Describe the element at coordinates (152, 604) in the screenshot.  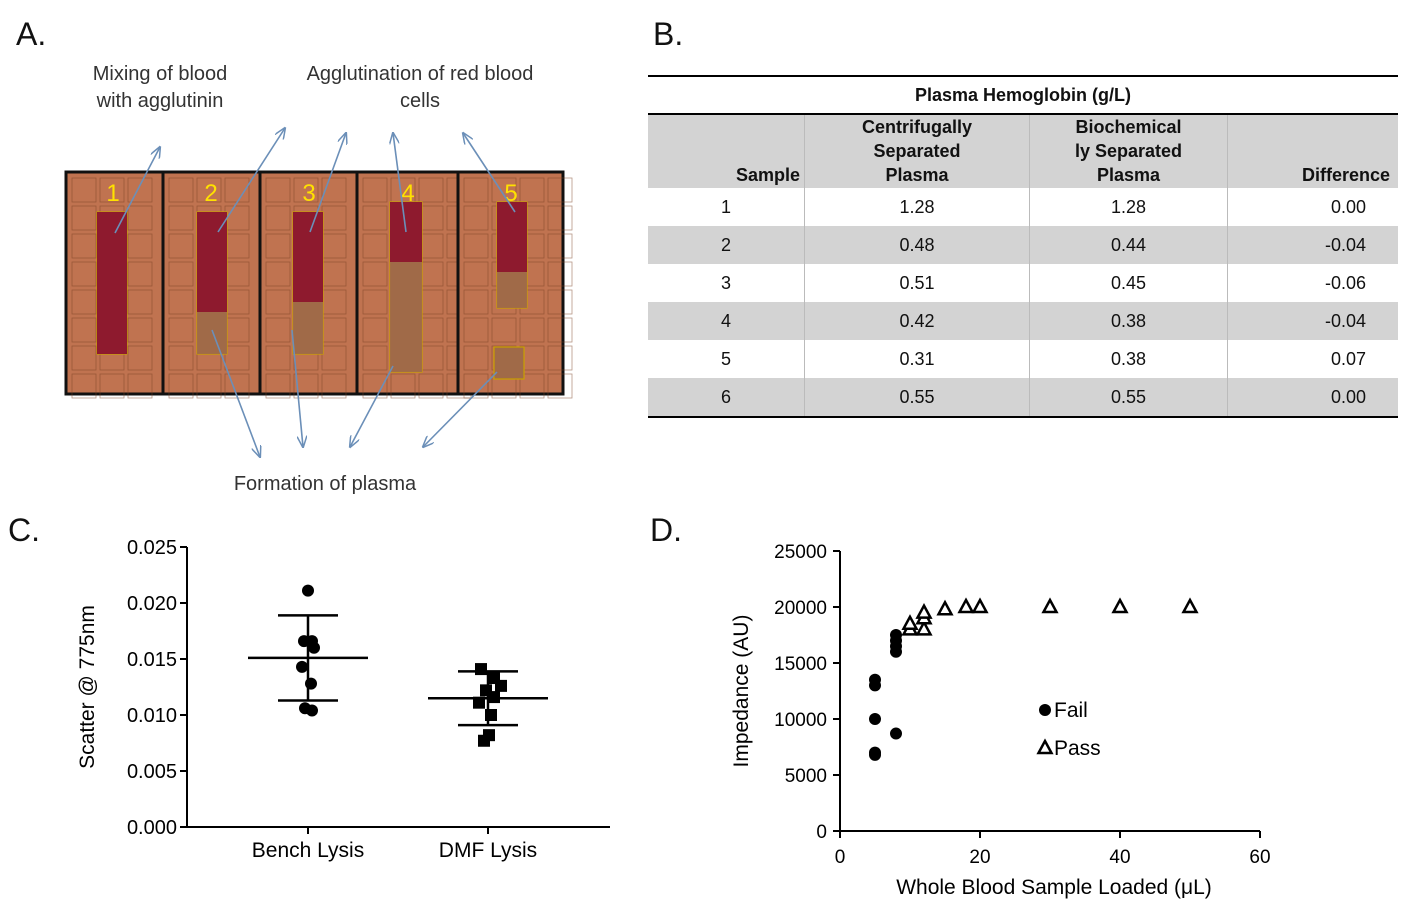
I see `y-tick-label: 0.020` at that location.